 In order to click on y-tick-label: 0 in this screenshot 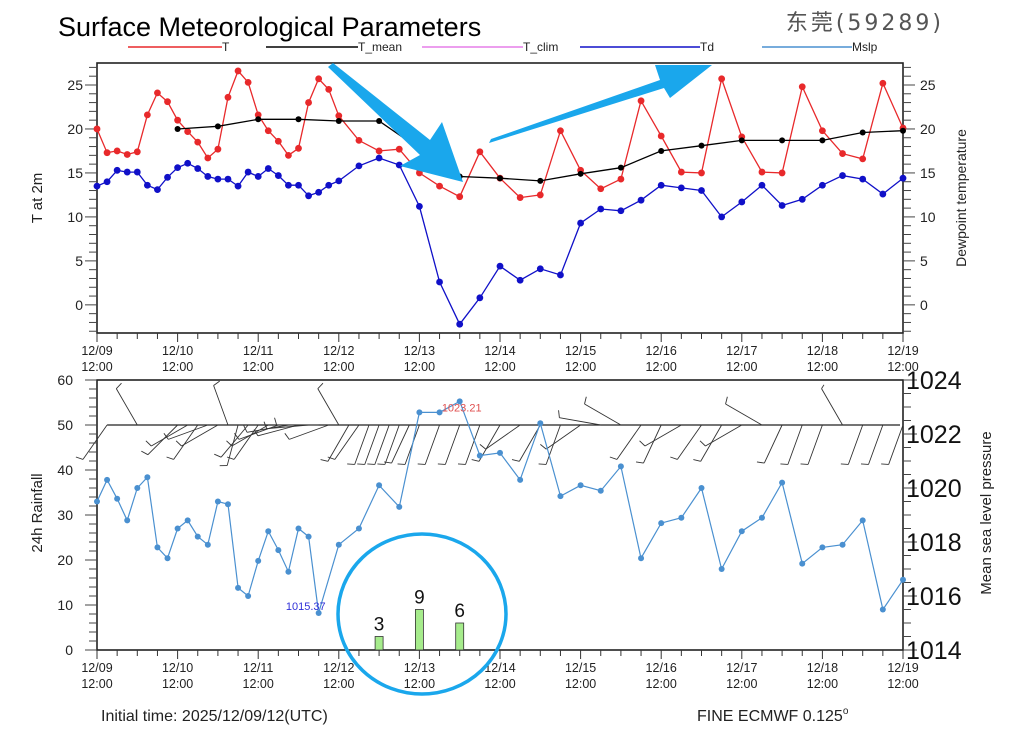, I will do `click(79, 305)`.